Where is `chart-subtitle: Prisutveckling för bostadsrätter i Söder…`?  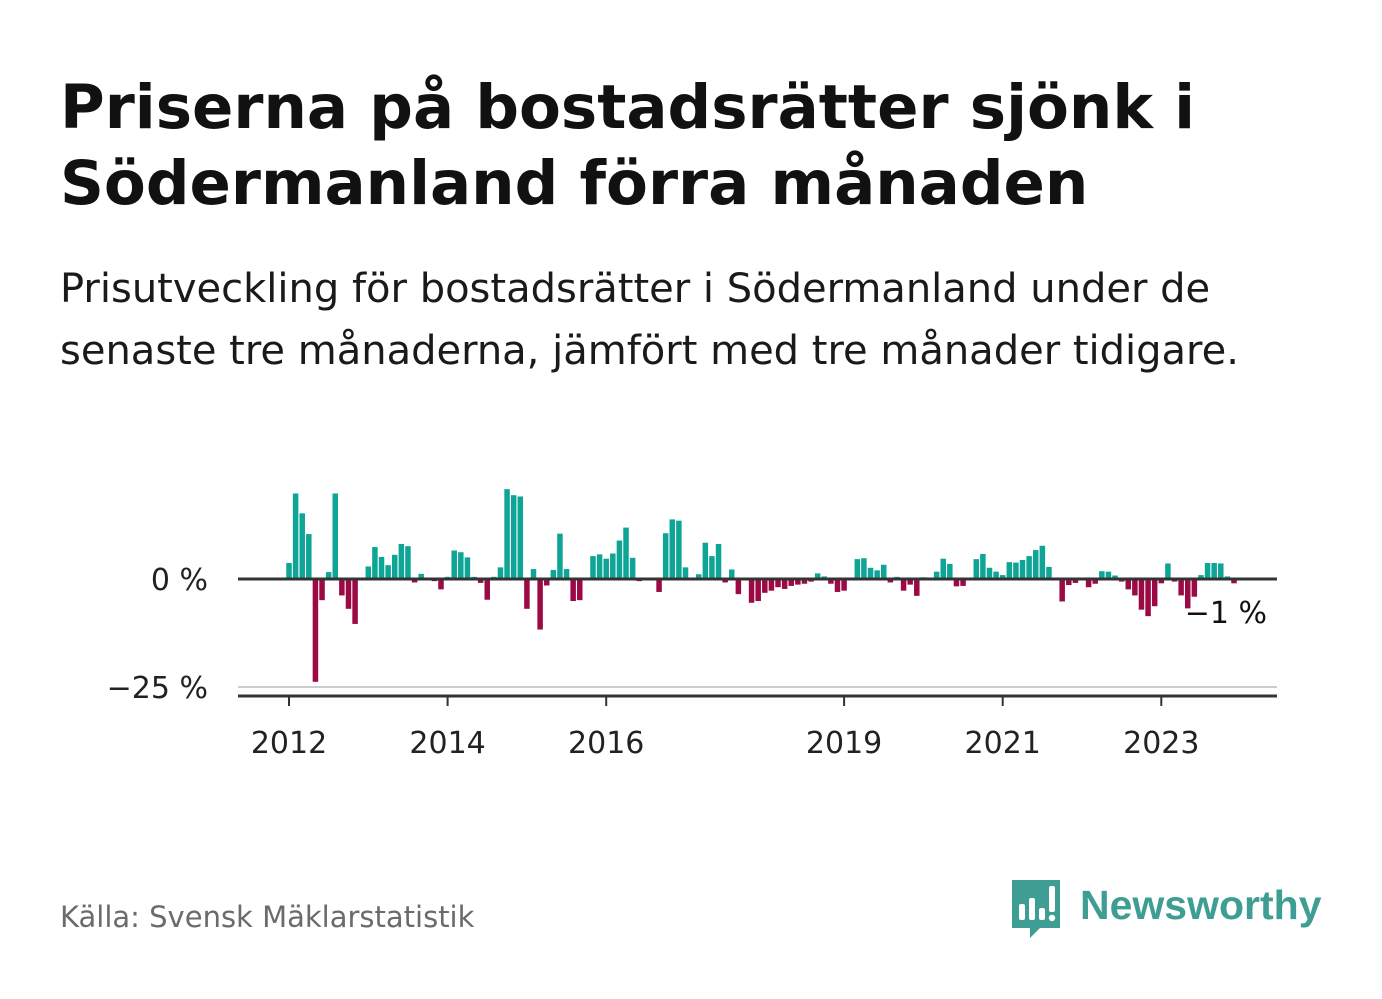 chart-subtitle: Prisutveckling för bostadsrätter i Söder… is located at coordinates (649, 320).